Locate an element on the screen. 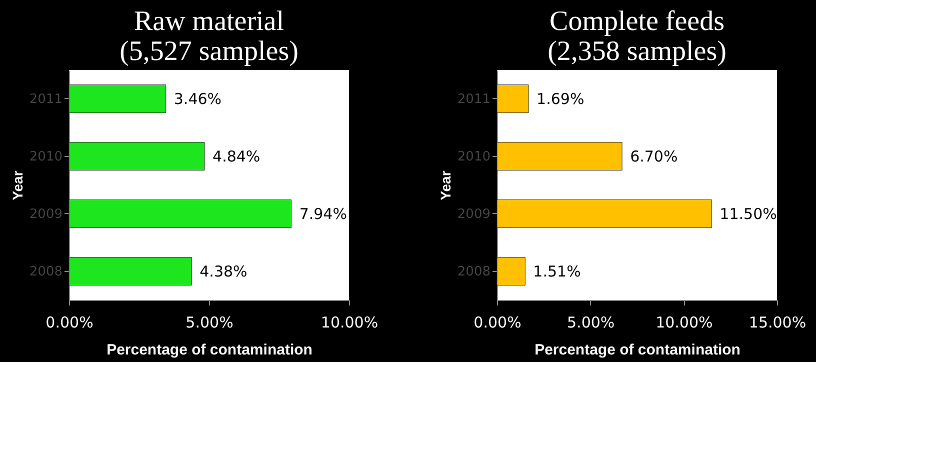  chart-title: Raw material (5,527 samples) is located at coordinates (209, 36).